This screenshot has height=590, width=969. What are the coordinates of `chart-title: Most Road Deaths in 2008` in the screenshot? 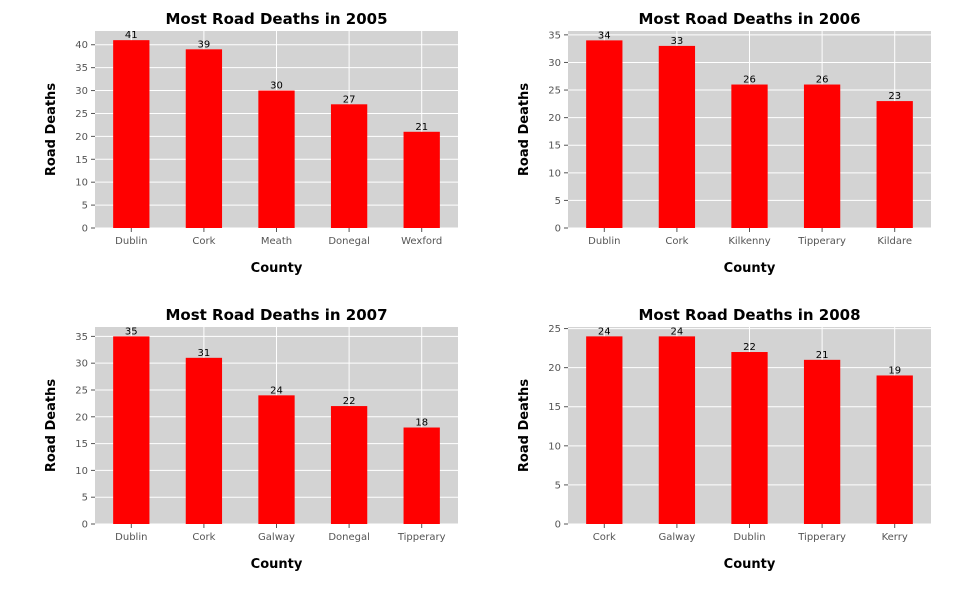 It's located at (749, 315).